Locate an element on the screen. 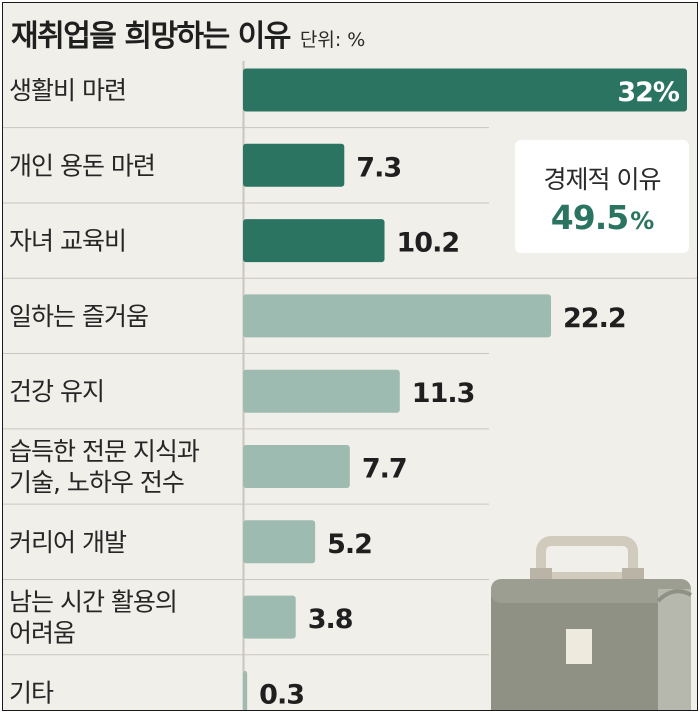  callout-percent-sign: % is located at coordinates (642, 221).